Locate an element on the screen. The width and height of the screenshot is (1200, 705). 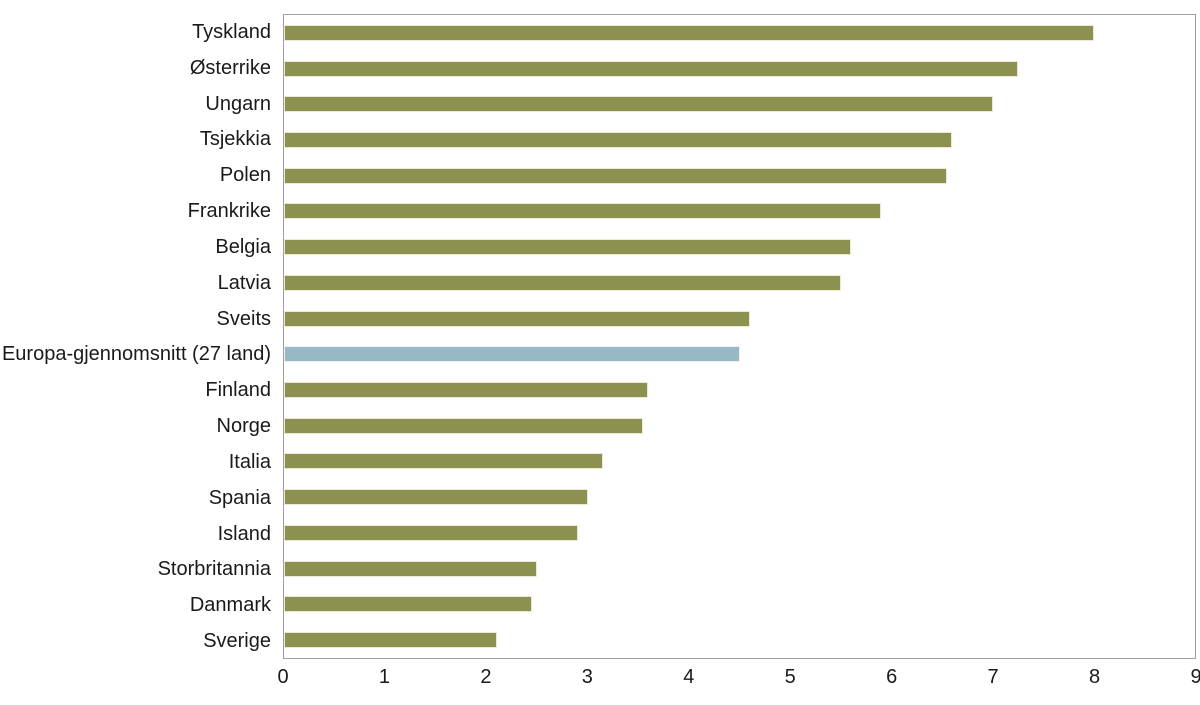
x-tick-label: 5 is located at coordinates (790, 677).